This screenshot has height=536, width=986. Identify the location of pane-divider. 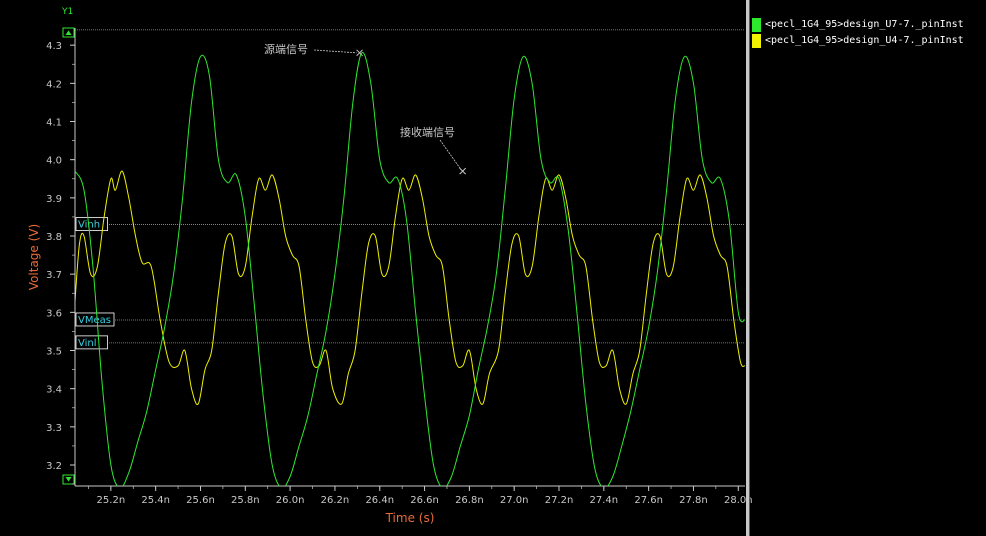
(747, 268).